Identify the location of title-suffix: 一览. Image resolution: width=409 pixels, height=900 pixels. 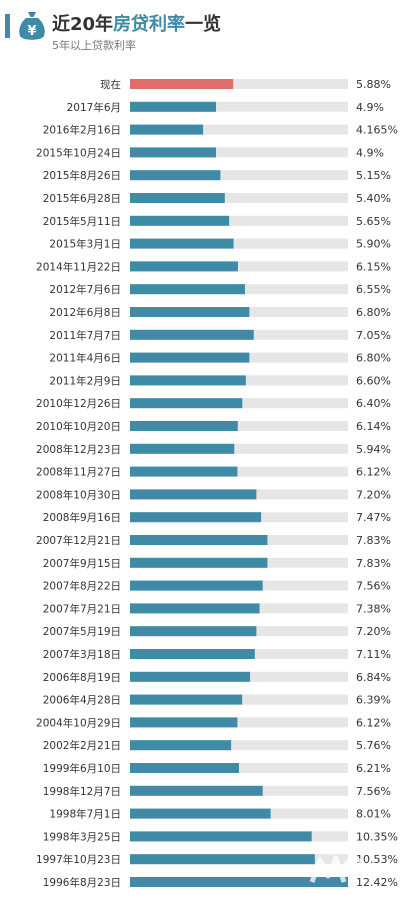
(203, 24).